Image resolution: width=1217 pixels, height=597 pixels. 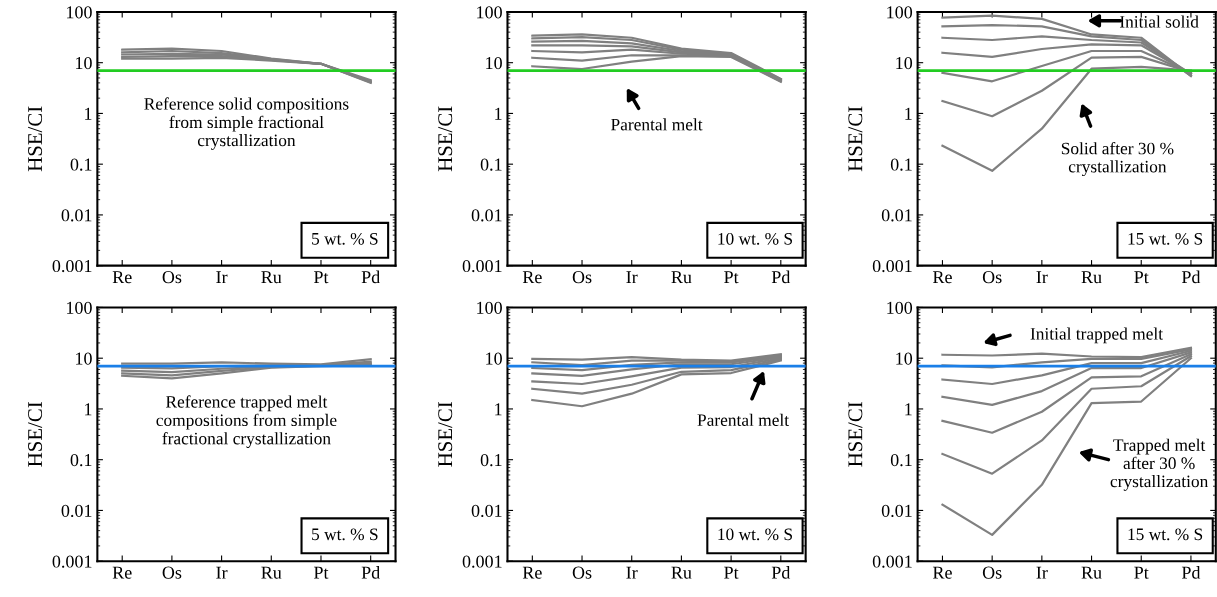 What do you see at coordinates (1096, 335) in the screenshot?
I see `annotation: Initial trapped melt` at bounding box center [1096, 335].